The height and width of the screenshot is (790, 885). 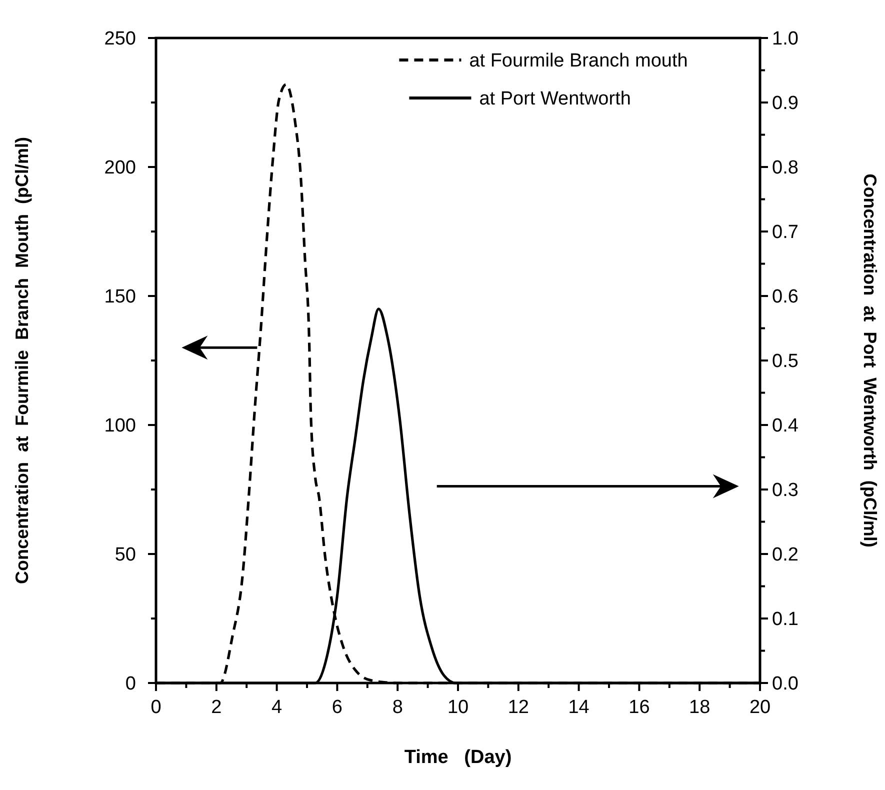 What do you see at coordinates (120, 426) in the screenshot?
I see `y-tick-label: 100` at bounding box center [120, 426].